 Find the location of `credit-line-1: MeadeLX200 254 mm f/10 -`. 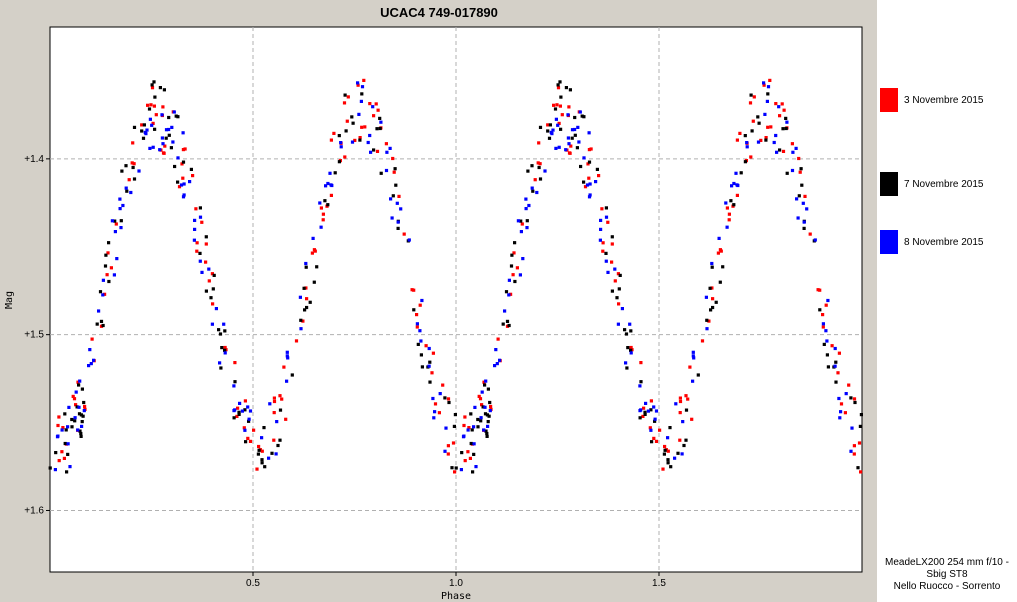

credit-line-1: MeadeLX200 254 mm f/10 - is located at coordinates (947, 562).